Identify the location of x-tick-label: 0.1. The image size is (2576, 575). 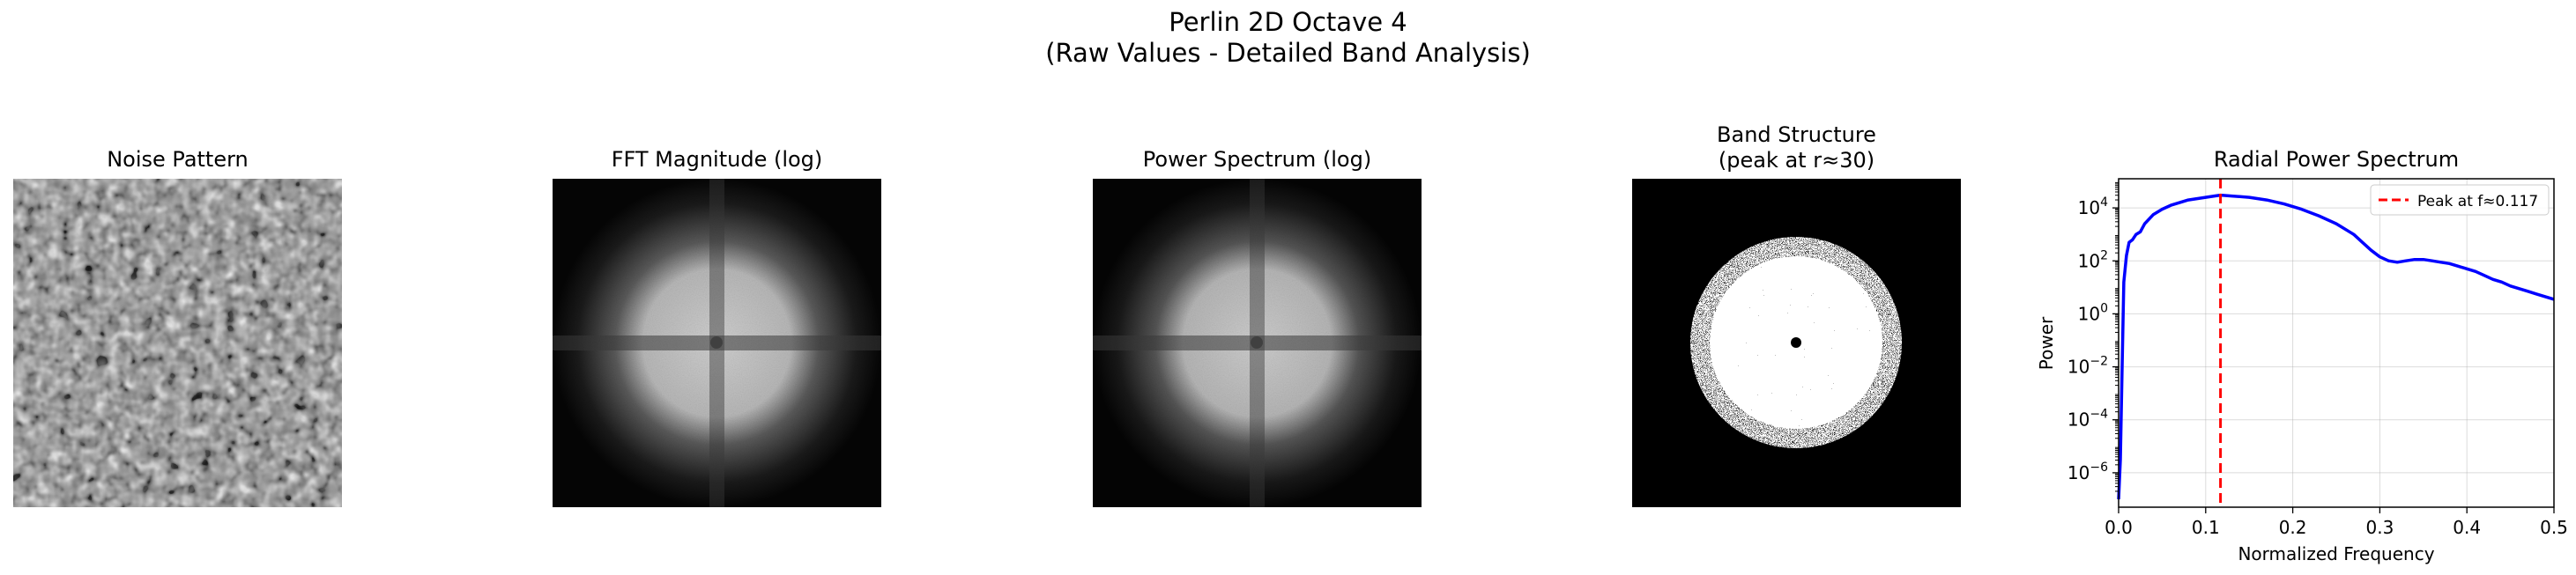
(2206, 527).